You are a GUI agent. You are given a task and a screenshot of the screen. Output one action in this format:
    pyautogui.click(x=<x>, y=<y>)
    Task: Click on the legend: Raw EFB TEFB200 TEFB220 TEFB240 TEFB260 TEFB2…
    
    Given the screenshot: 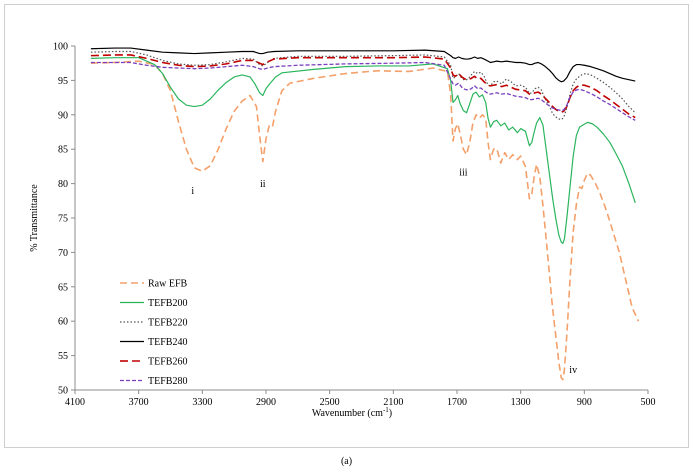 What is the action you would take?
    pyautogui.click(x=154, y=333)
    